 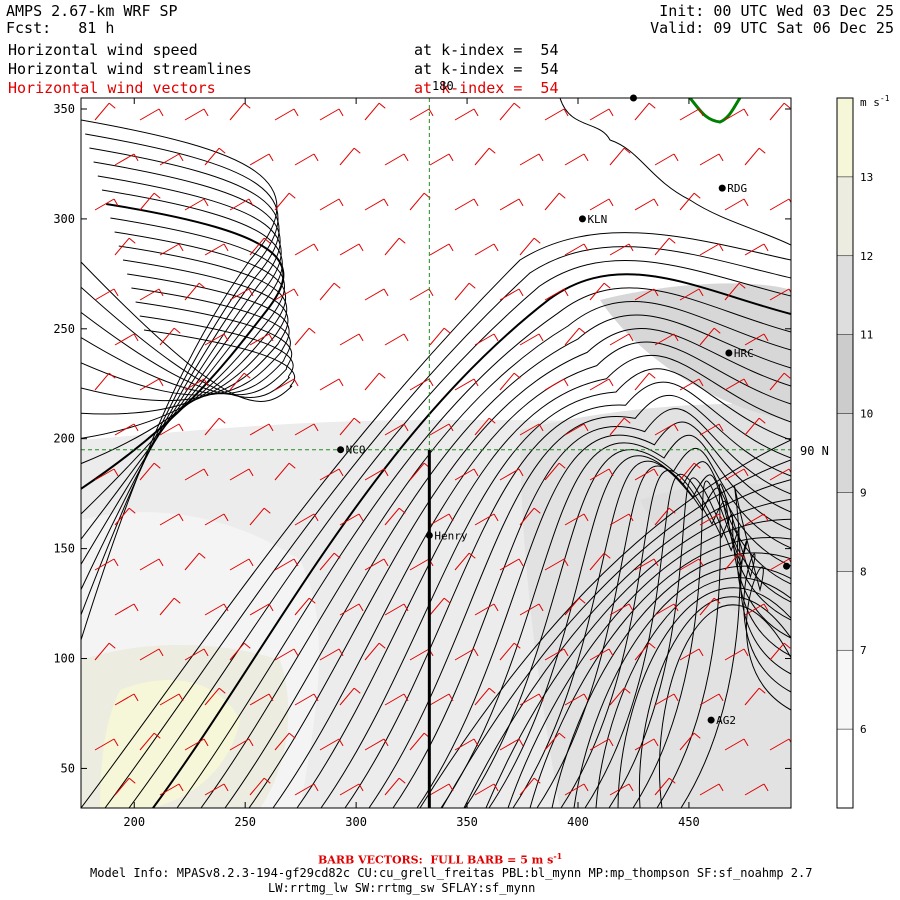 What do you see at coordinates (772, 28) in the screenshot?
I see `valid-time: Valid: 09 UTC Sat 06 Dec 25` at bounding box center [772, 28].